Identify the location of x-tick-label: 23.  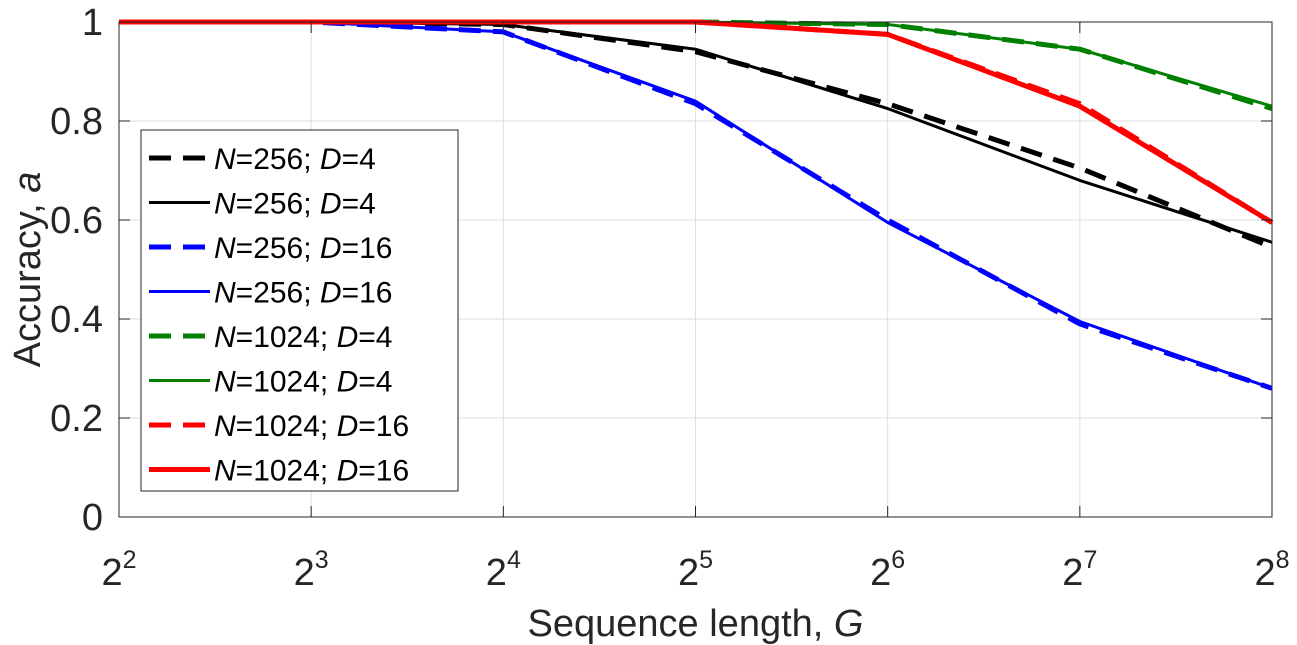
(311, 570).